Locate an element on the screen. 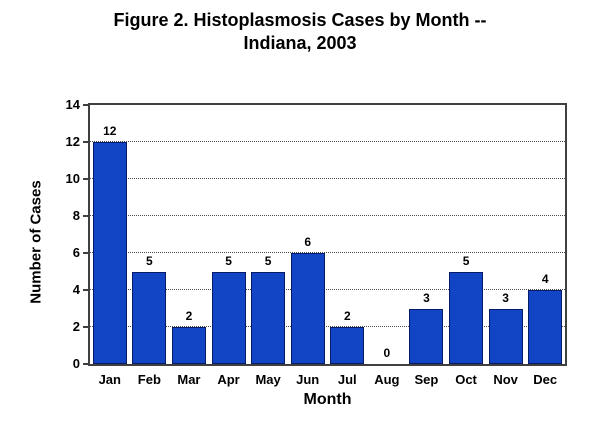 The image size is (600, 435). bar-value-label-may: 5 is located at coordinates (268, 260).